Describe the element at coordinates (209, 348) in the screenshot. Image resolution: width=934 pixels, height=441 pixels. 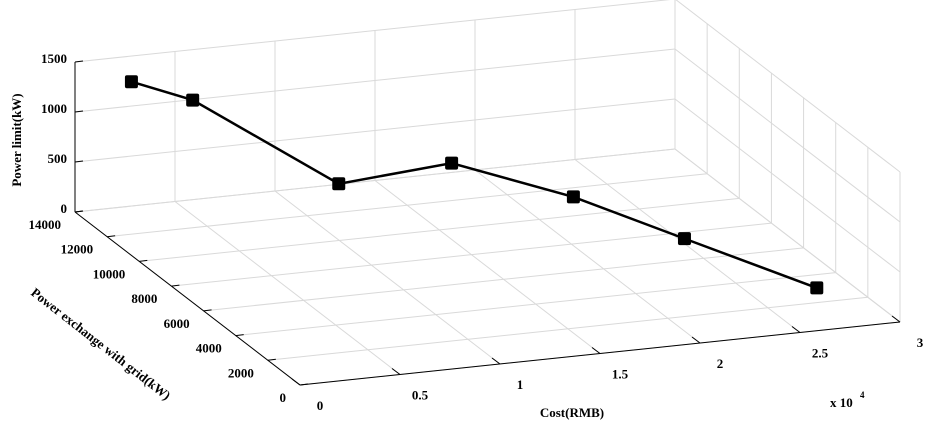
I see `y-tick-label: 4000` at that location.